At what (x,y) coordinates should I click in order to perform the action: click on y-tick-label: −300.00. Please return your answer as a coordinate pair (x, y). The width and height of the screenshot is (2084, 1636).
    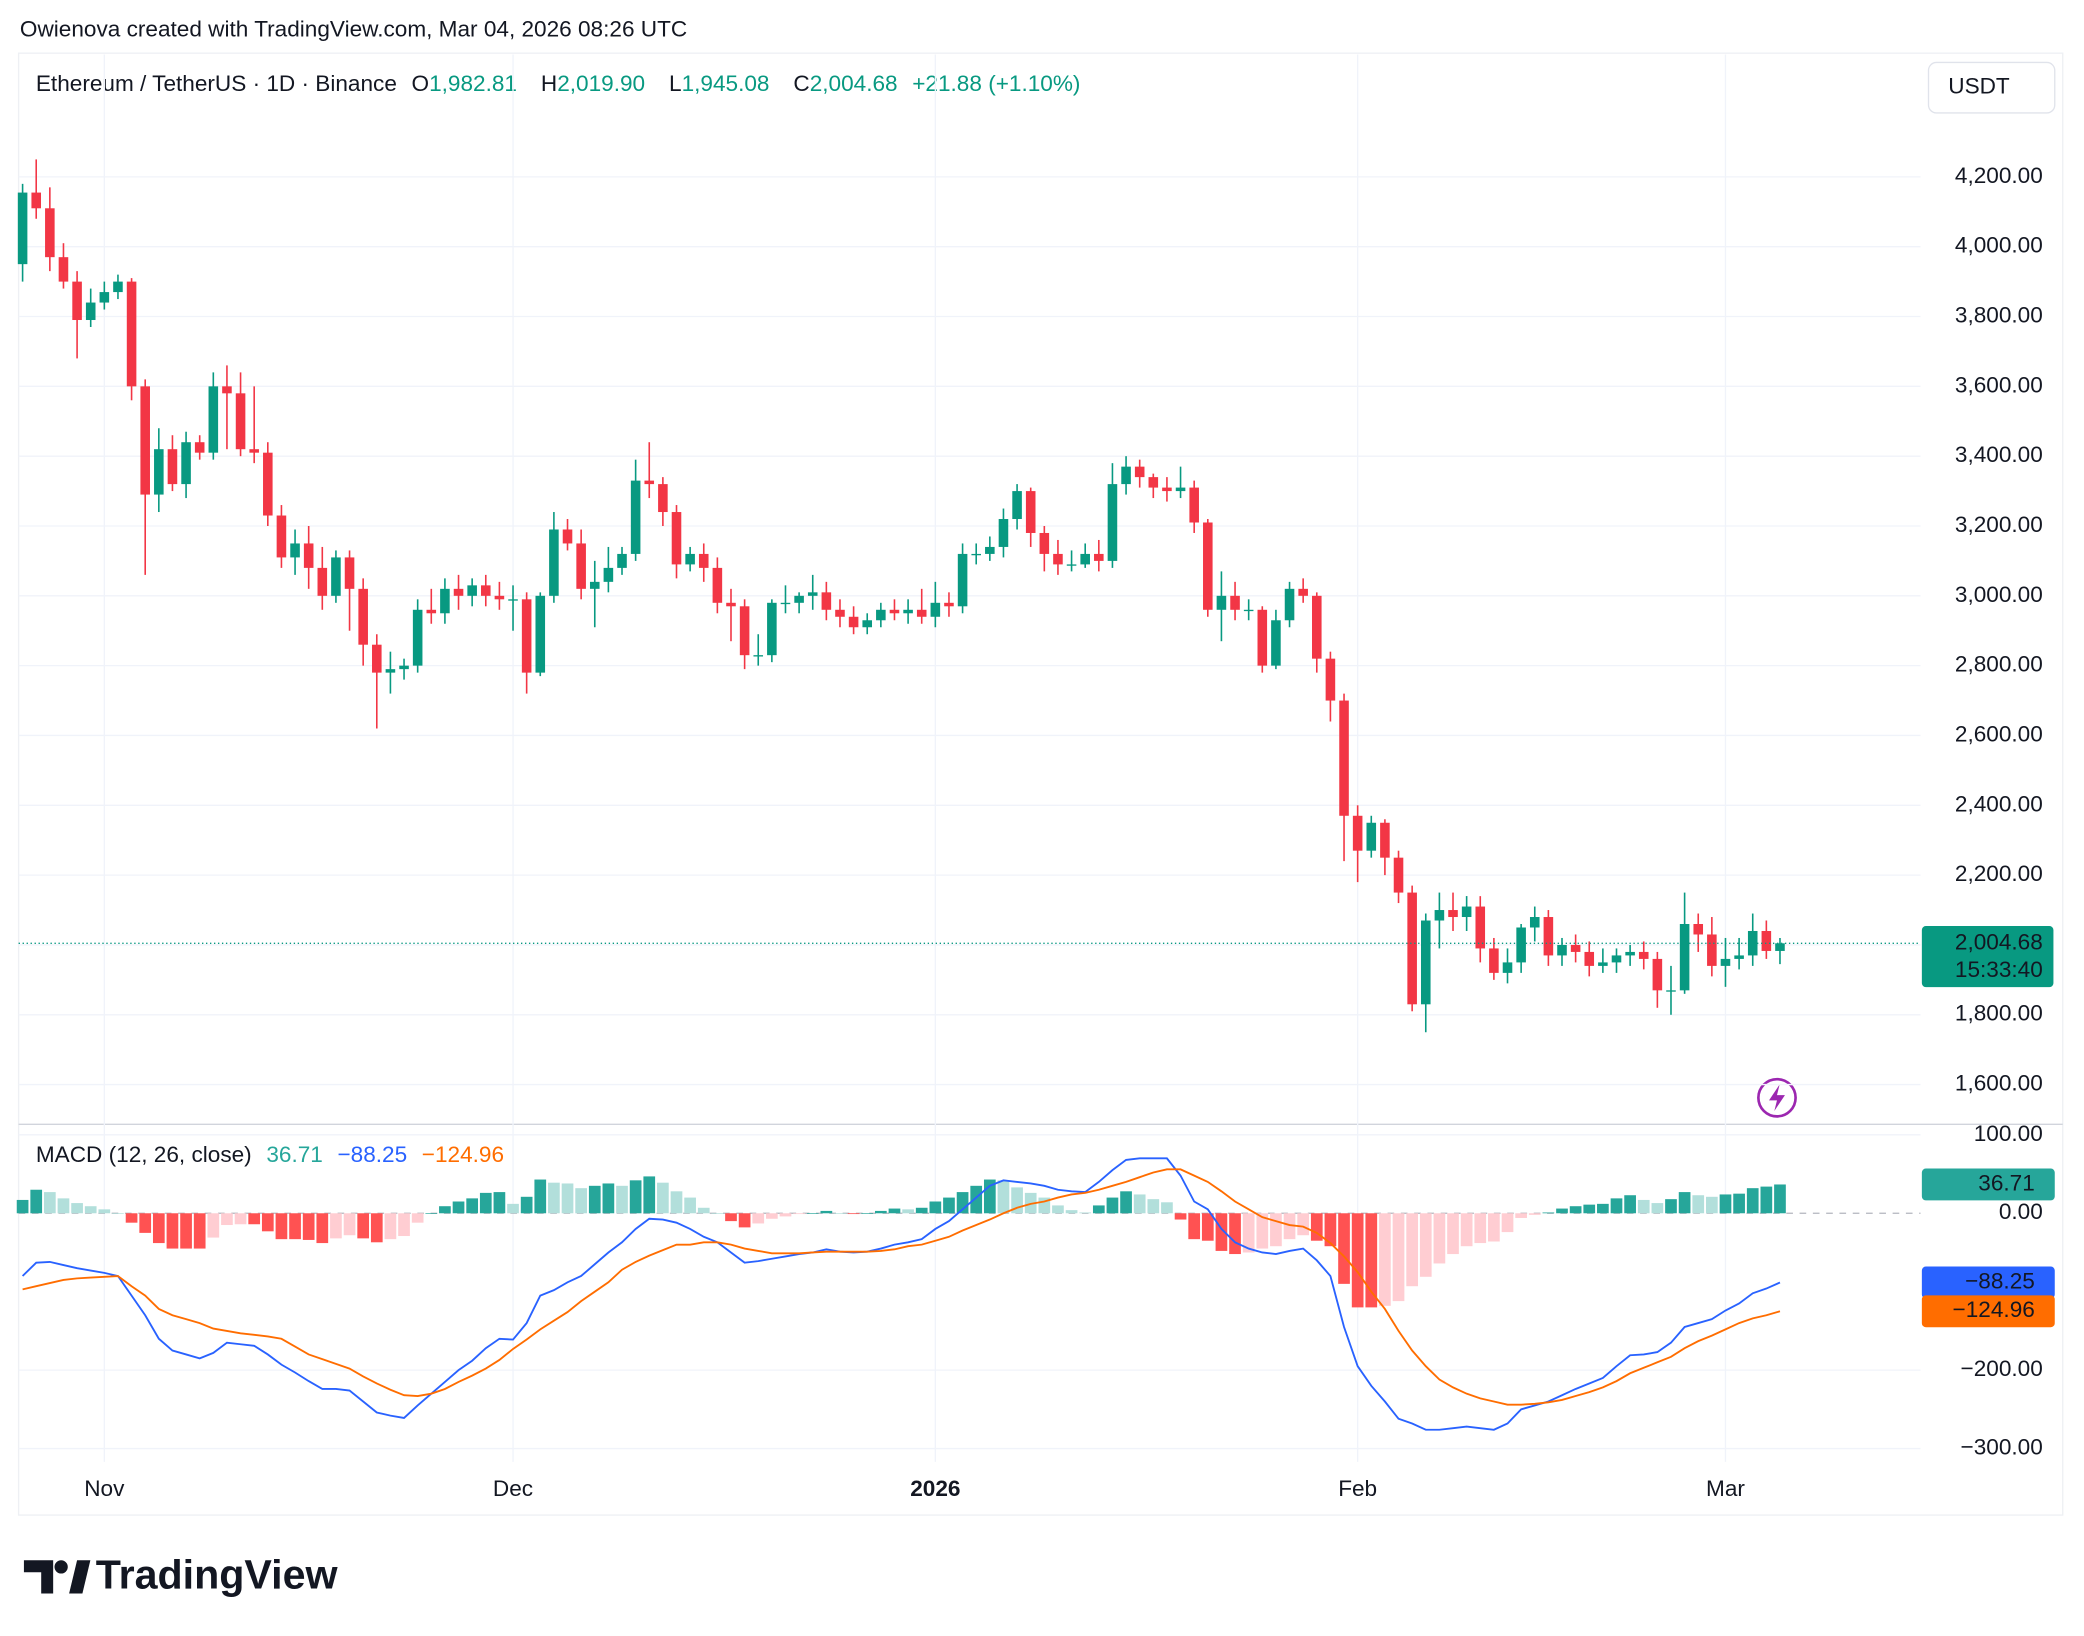
    Looking at the image, I should click on (2002, 1447).